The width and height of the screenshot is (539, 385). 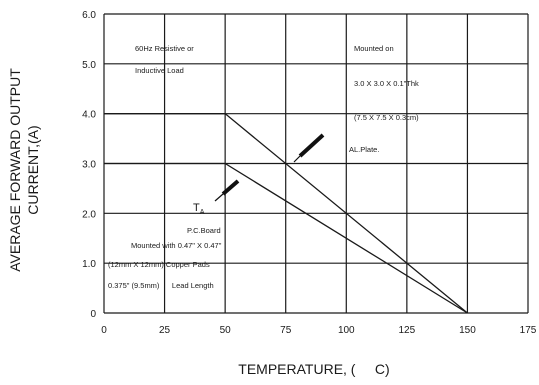 What do you see at coordinates (219, 197) in the screenshot?
I see `pc-board-arrow-tip` at bounding box center [219, 197].